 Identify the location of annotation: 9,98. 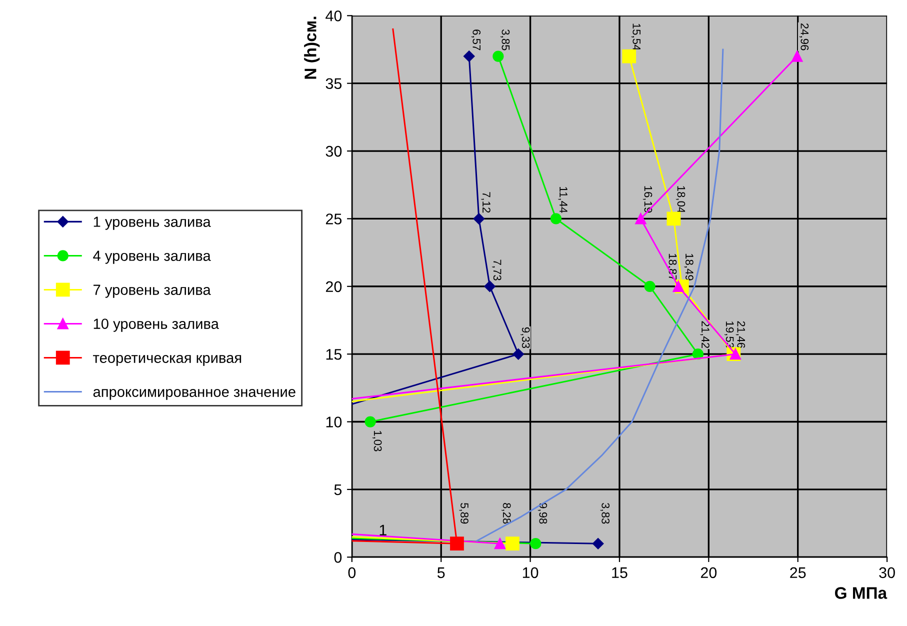
(543, 513).